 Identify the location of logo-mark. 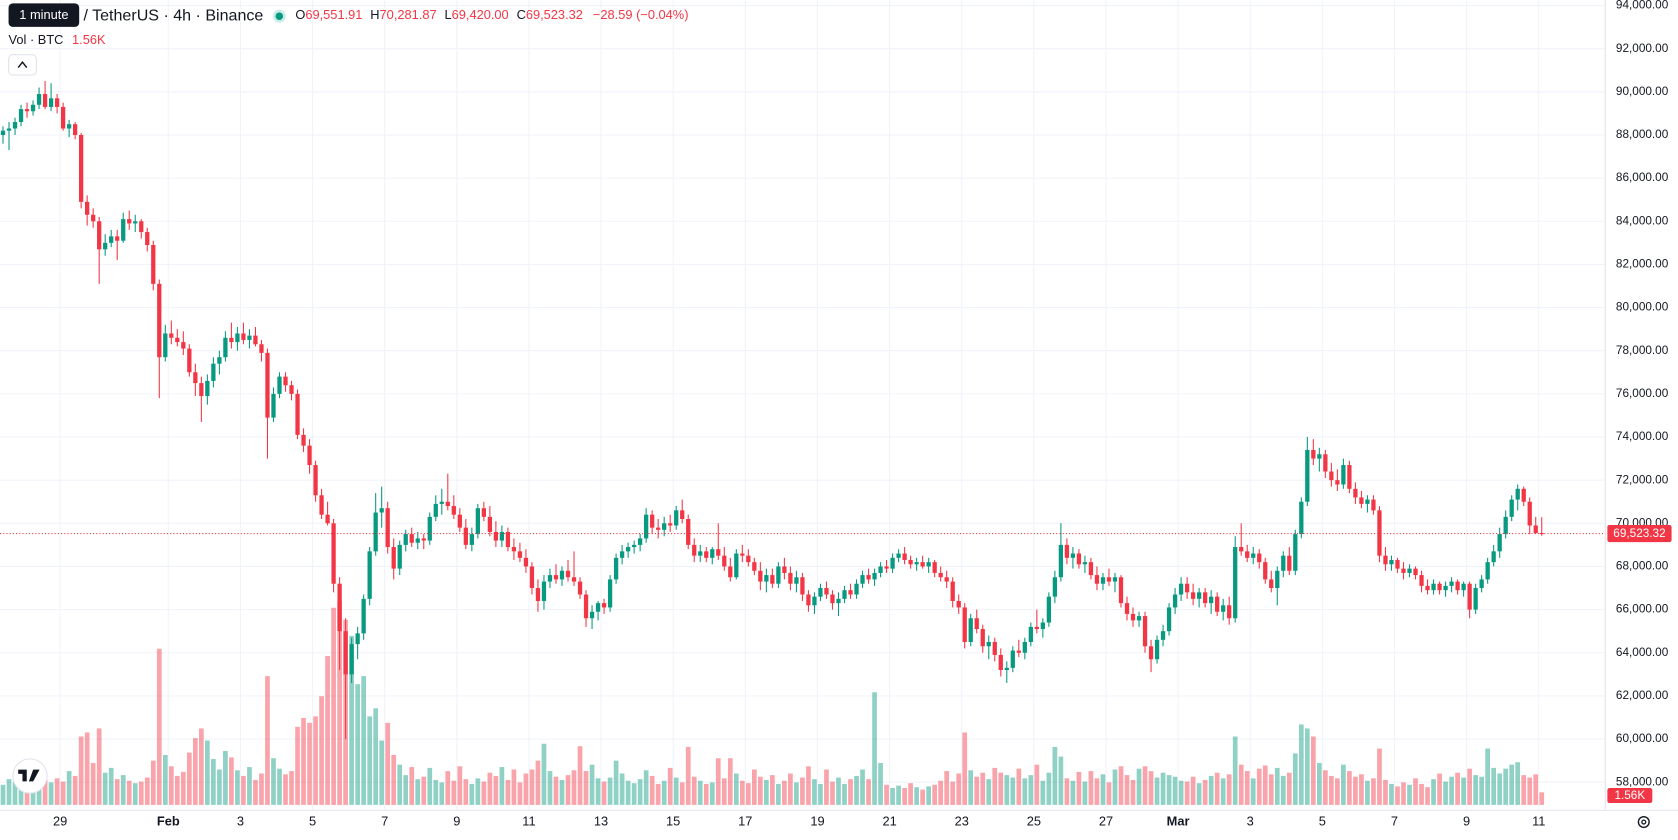
(29, 775).